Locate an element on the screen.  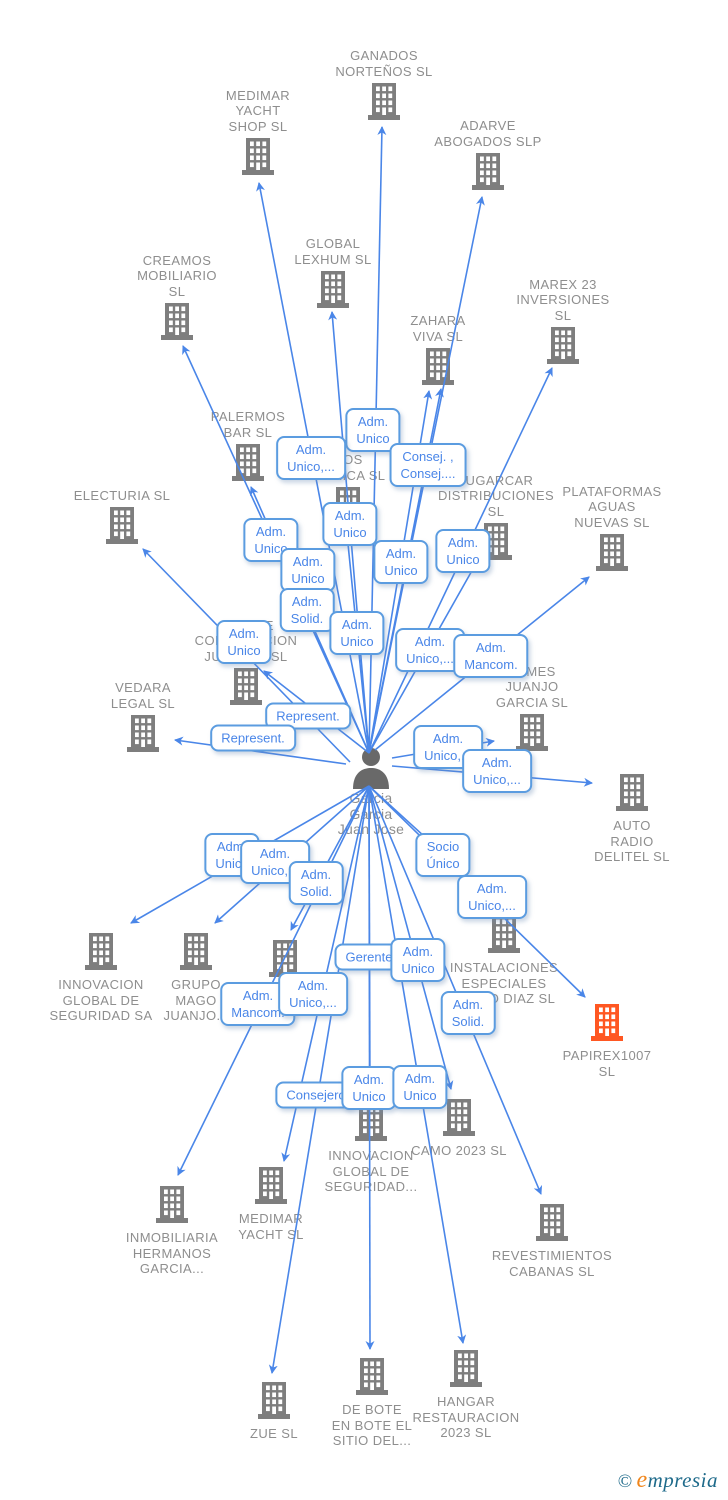
company-name: INNOVACION GLOBAL DE SEGURIDAD SA is located at coordinates (101, 1000).